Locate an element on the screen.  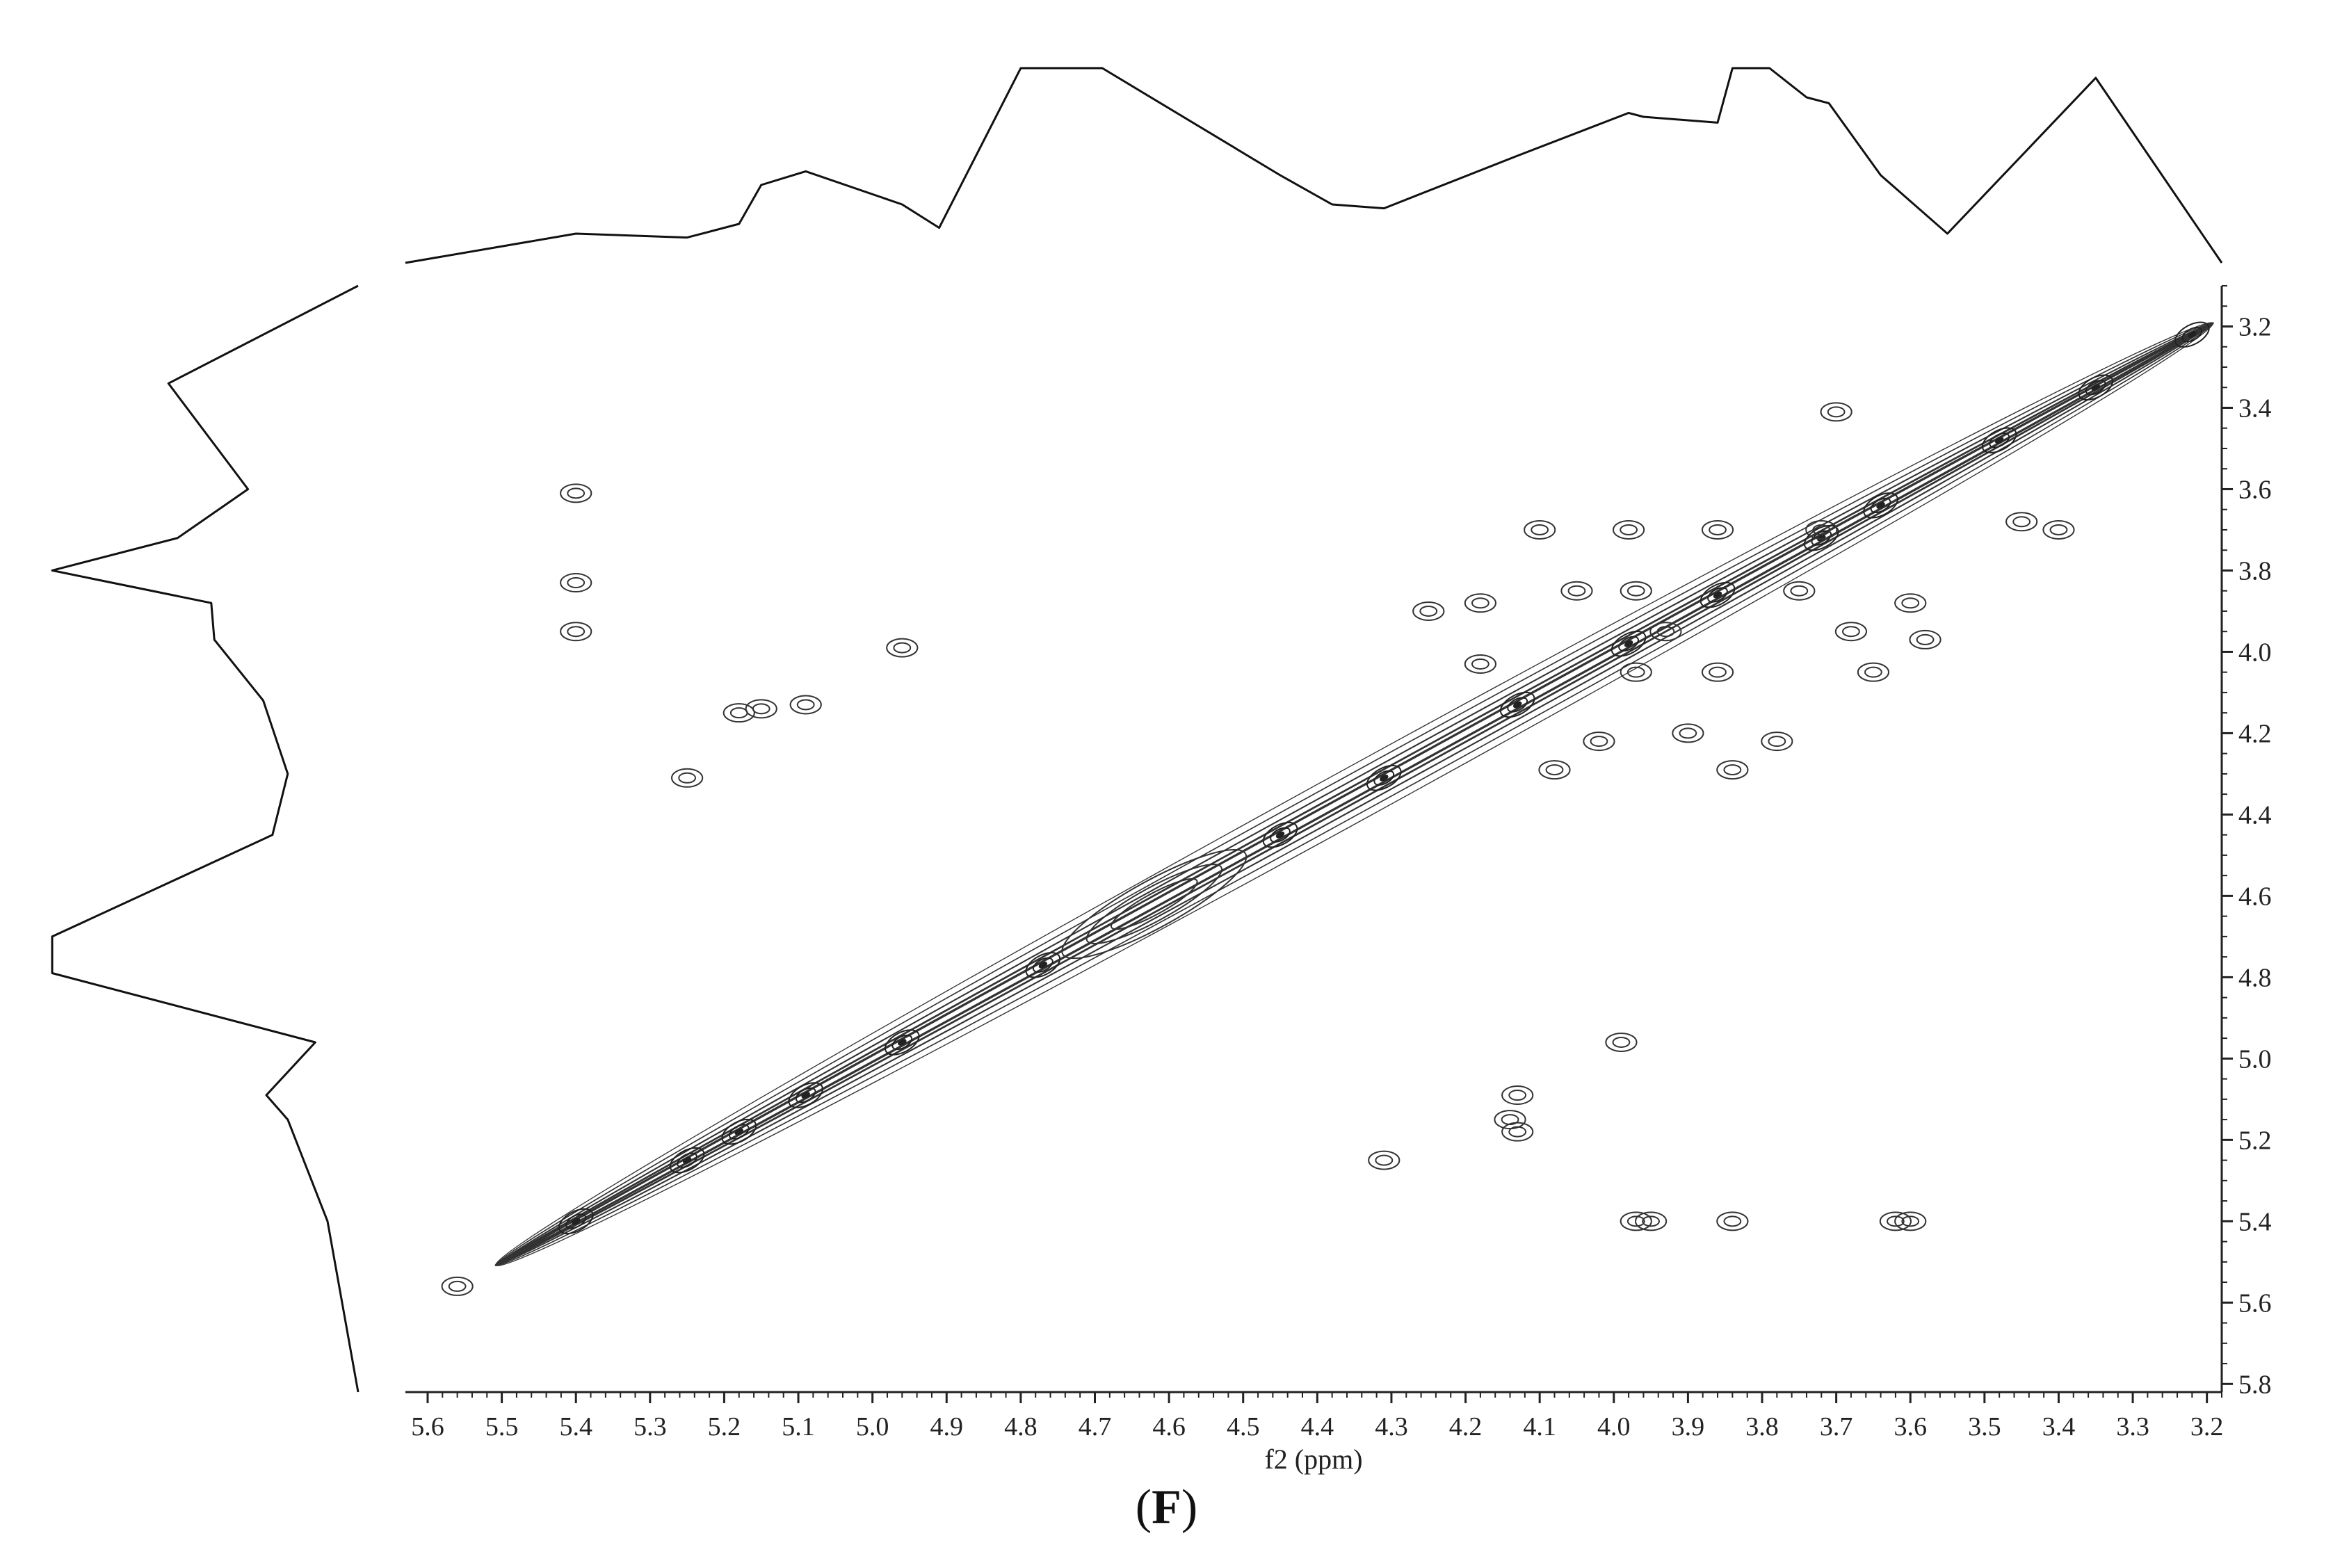
f2-projection-trace is located at coordinates (1314, 165).